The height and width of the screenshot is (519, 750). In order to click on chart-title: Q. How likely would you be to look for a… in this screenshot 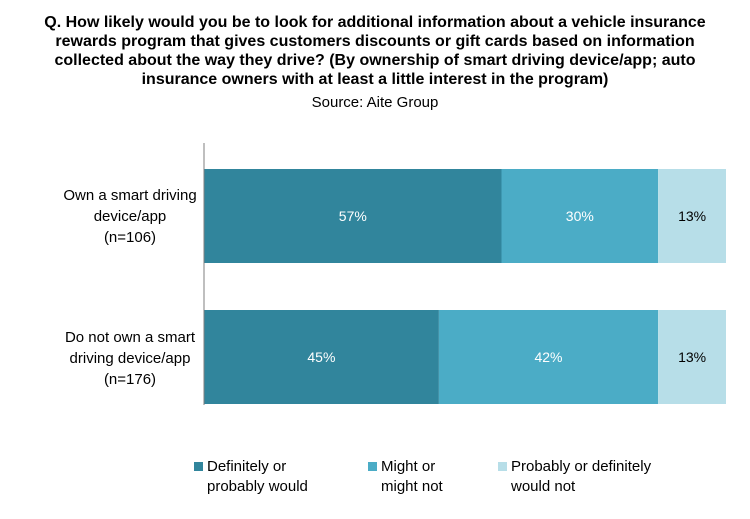, I will do `click(375, 51)`.